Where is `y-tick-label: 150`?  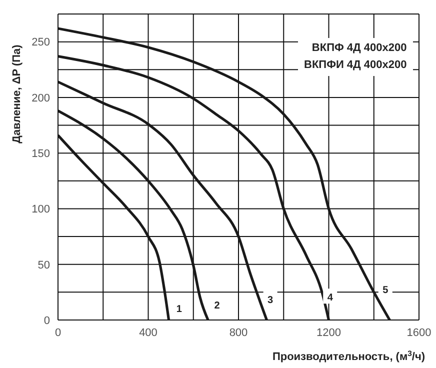 y-tick-label: 150 is located at coordinates (41, 154).